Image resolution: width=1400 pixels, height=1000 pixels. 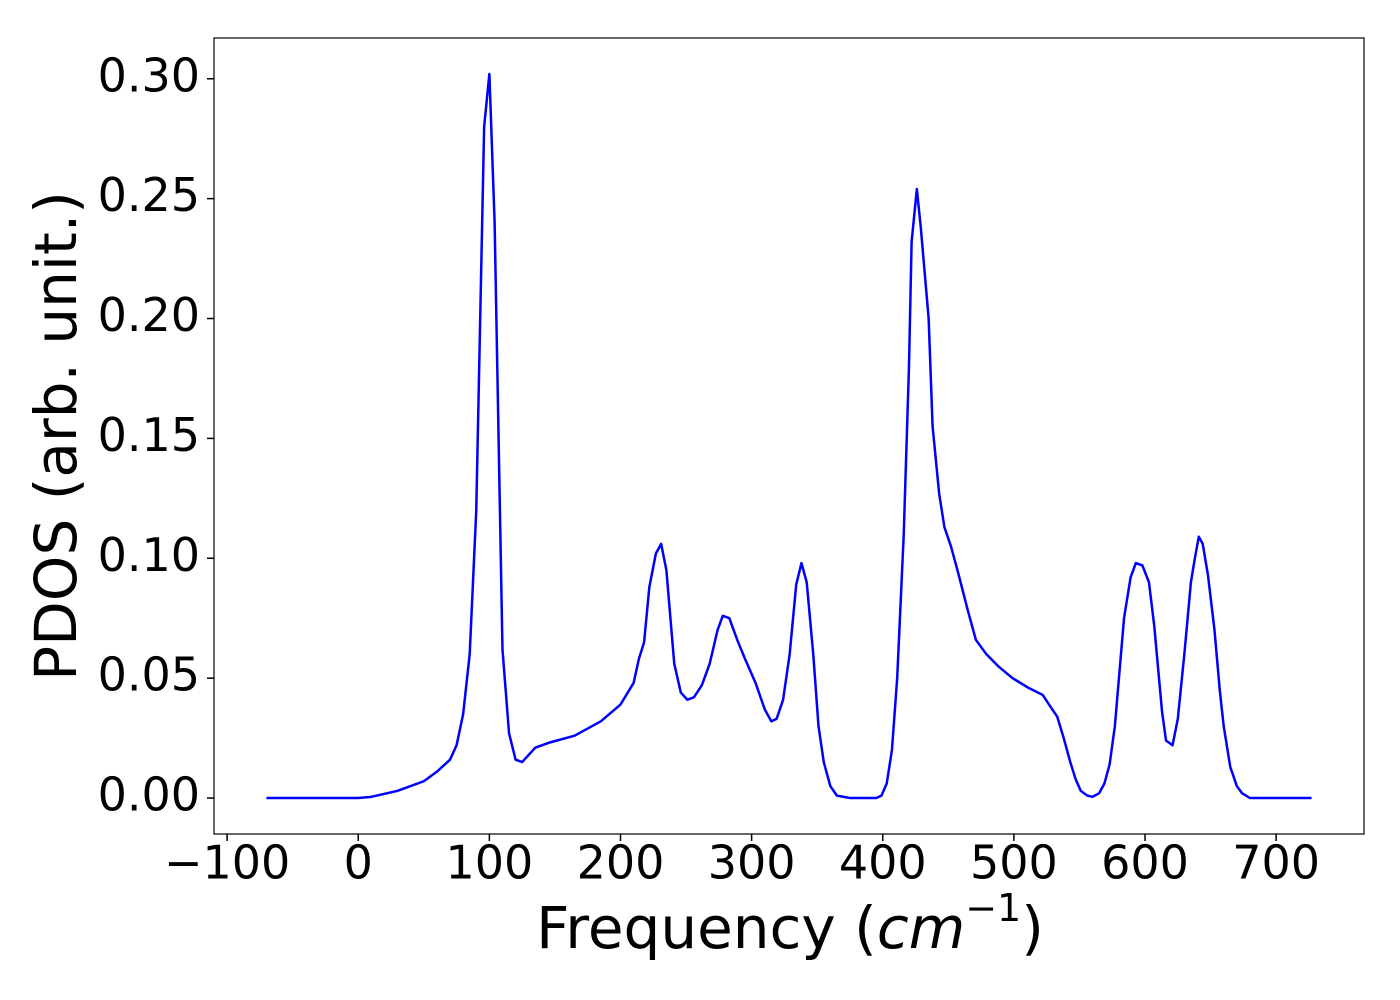 I want to click on x-tick-label: 300, so click(x=752, y=863).